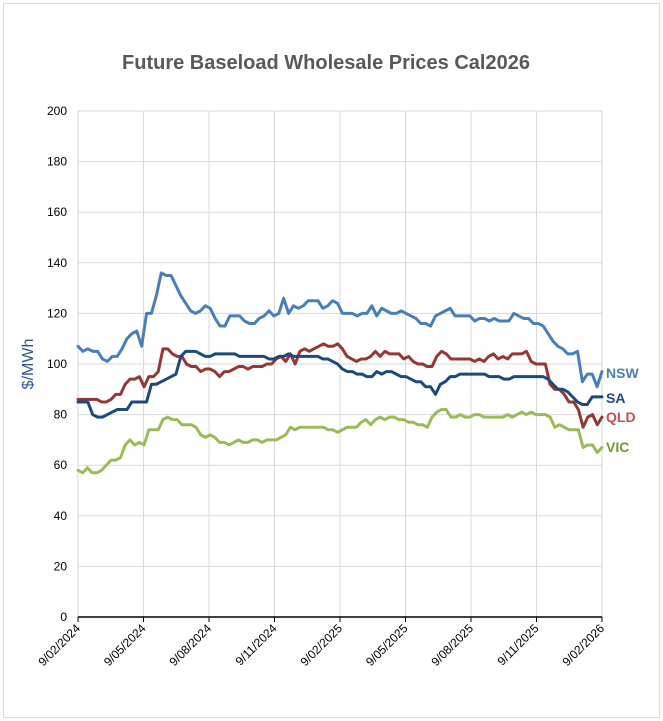  What do you see at coordinates (615, 398) in the screenshot?
I see `series-label-sa: SA` at bounding box center [615, 398].